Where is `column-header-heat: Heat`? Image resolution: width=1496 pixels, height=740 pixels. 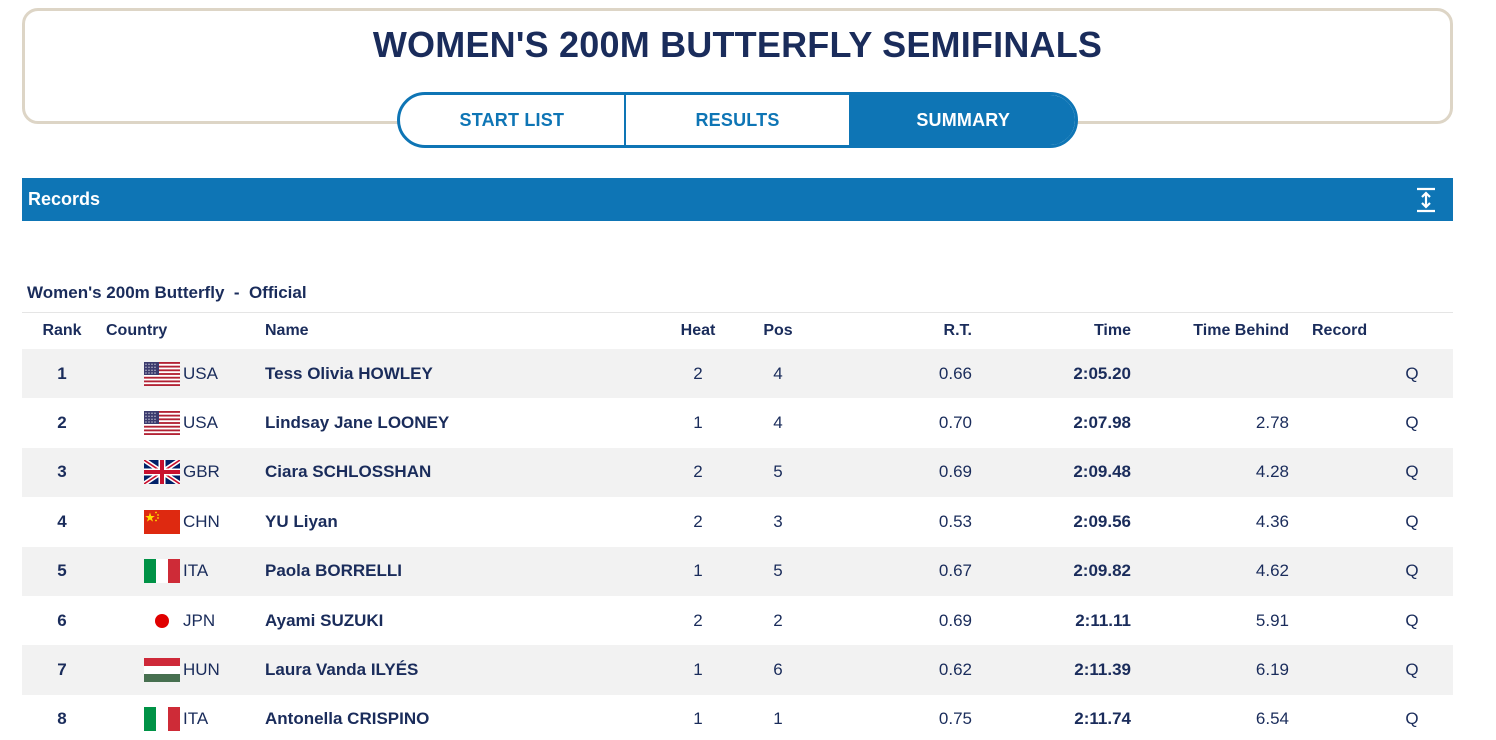
column-header-heat: Heat is located at coordinates (698, 330).